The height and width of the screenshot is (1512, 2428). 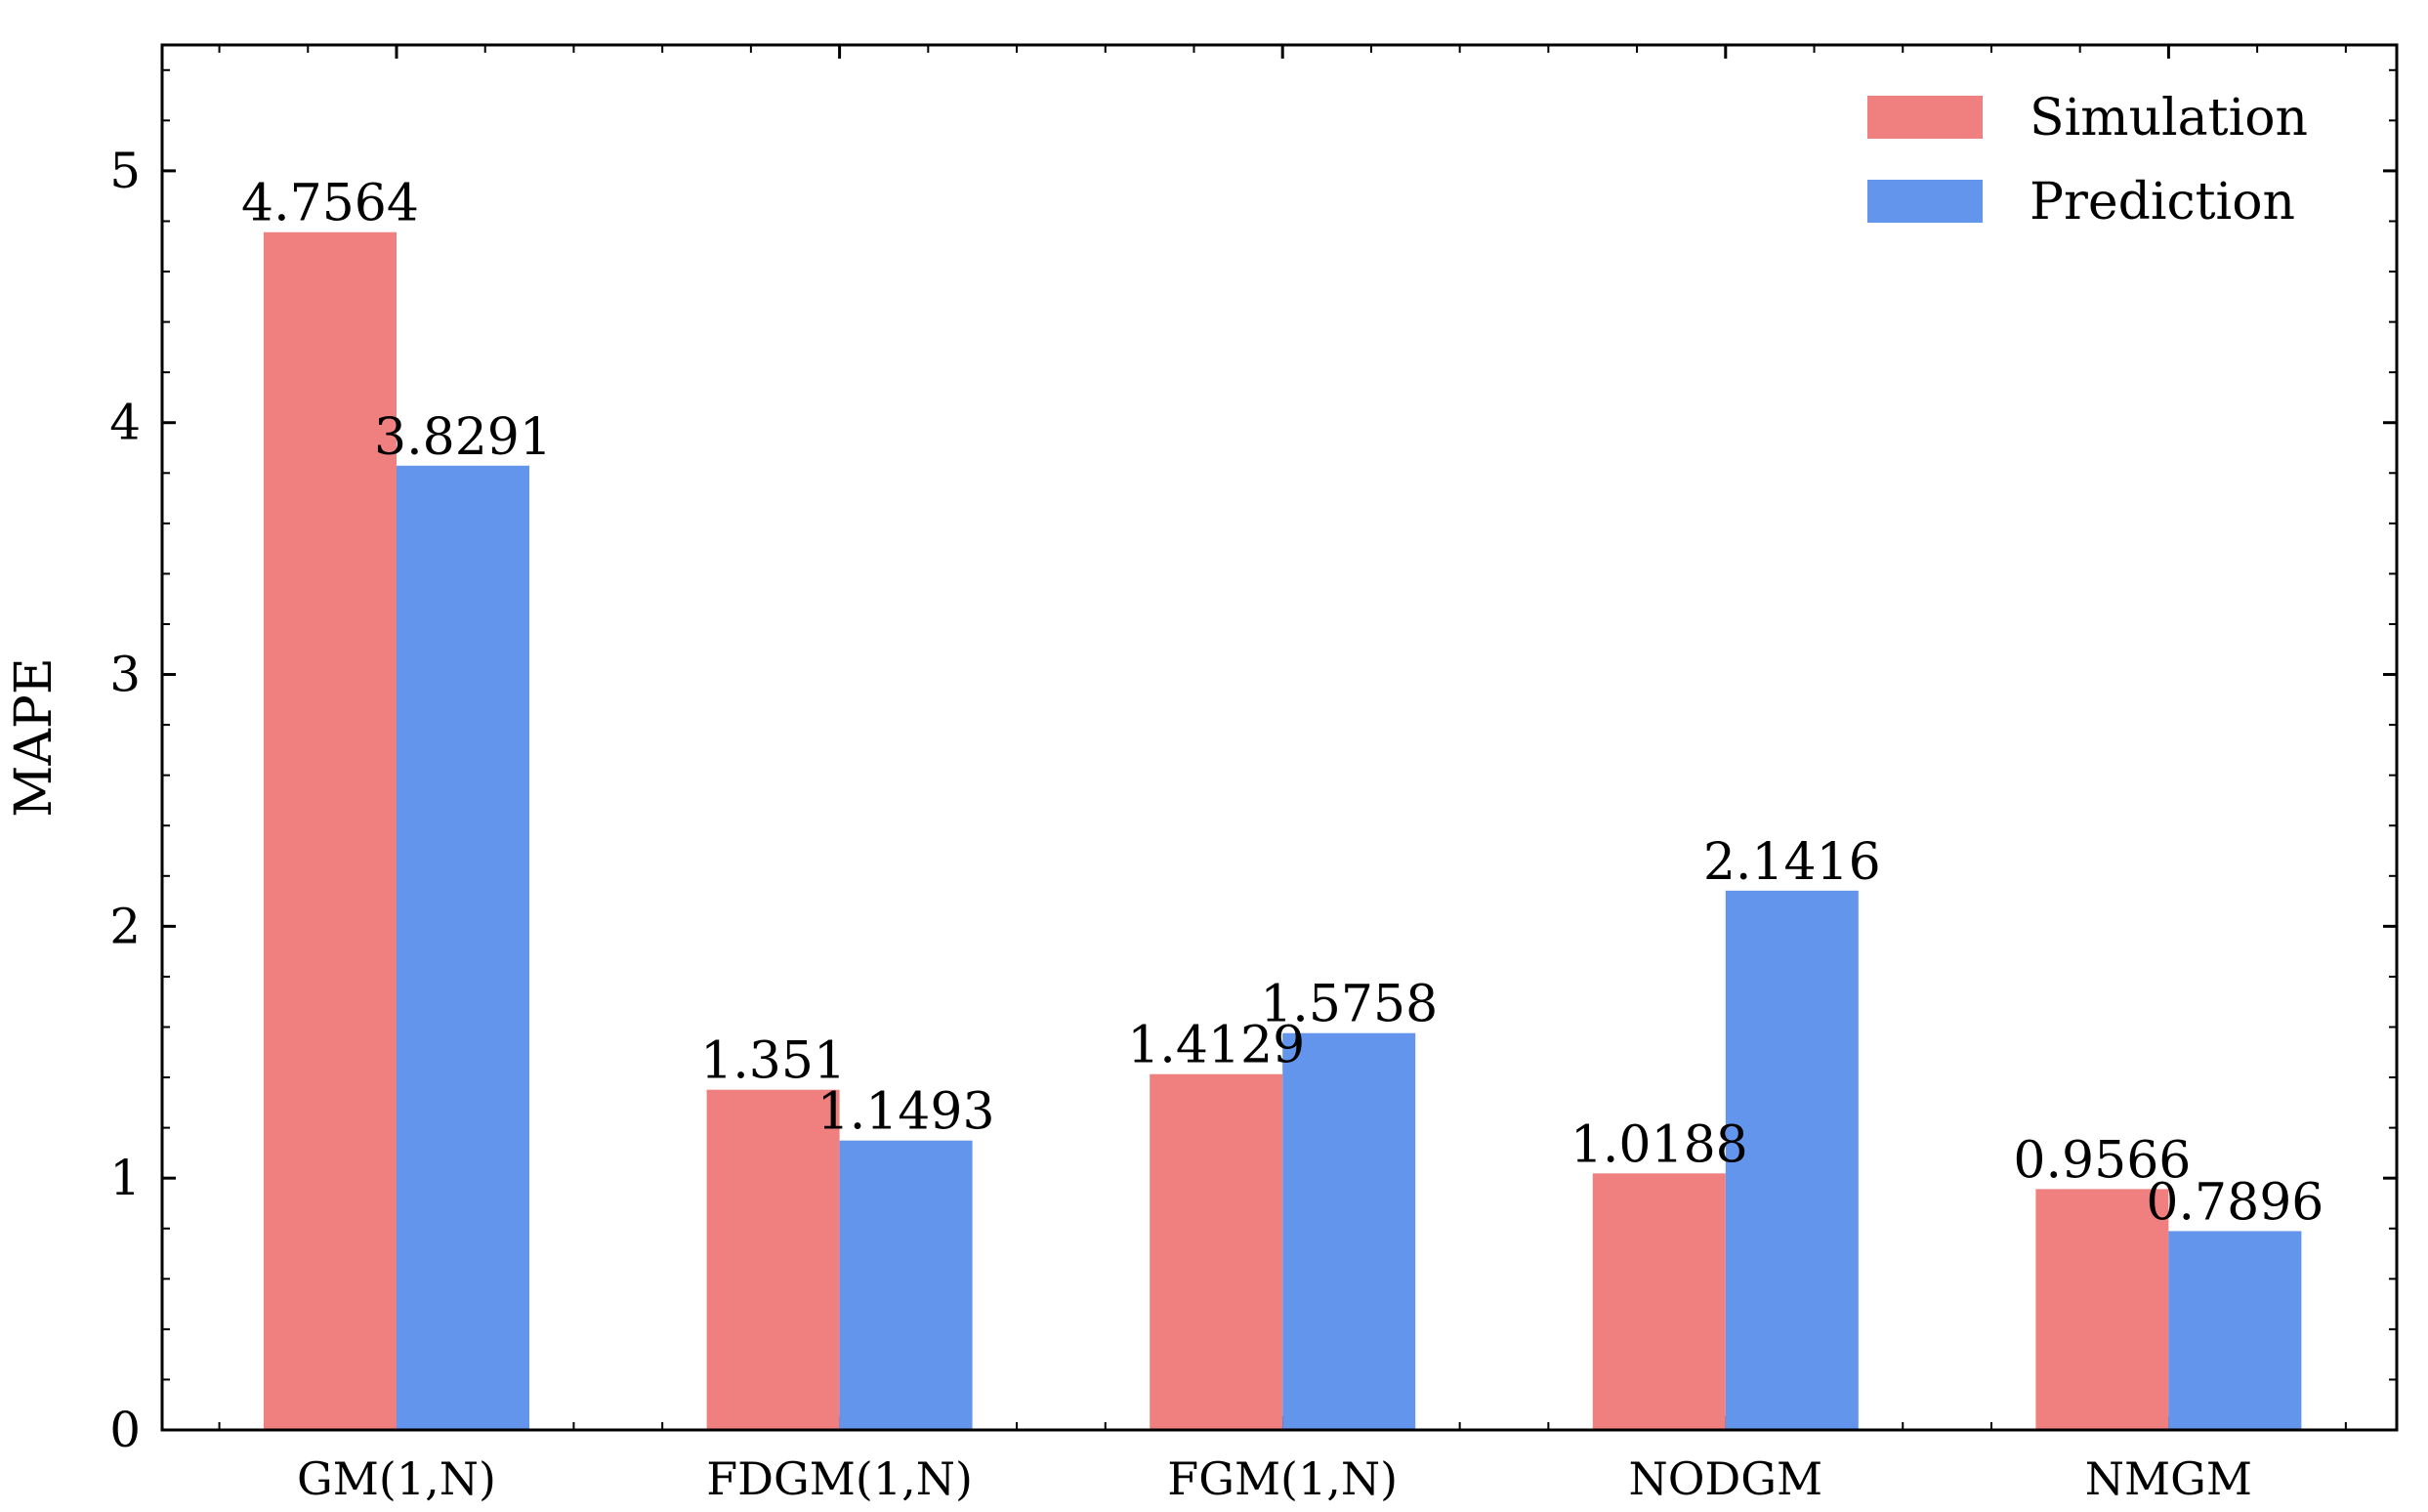 What do you see at coordinates (125, 800) in the screenshot?
I see `y-tick-labels: 0 1 2 3 4 5` at bounding box center [125, 800].